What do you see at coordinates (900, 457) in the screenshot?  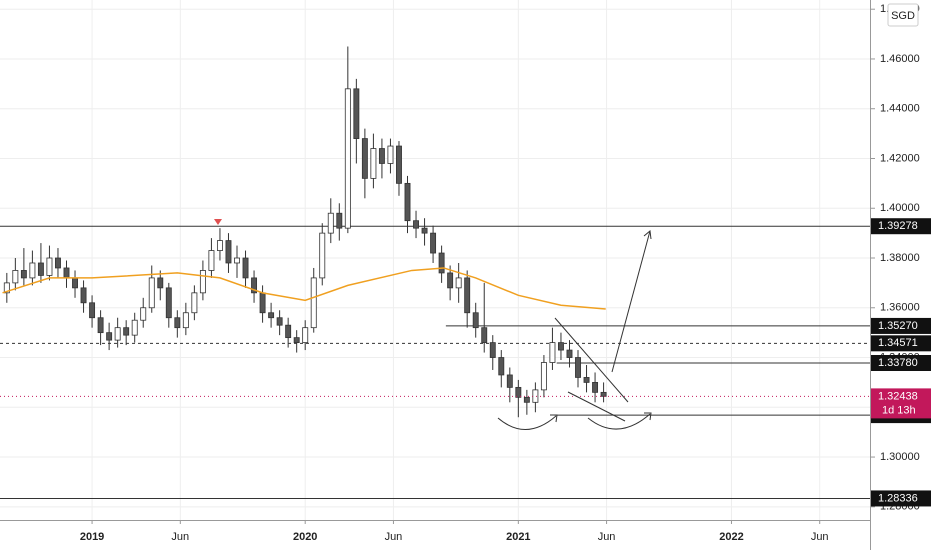 I see `y-tick-label: 1.30000` at bounding box center [900, 457].